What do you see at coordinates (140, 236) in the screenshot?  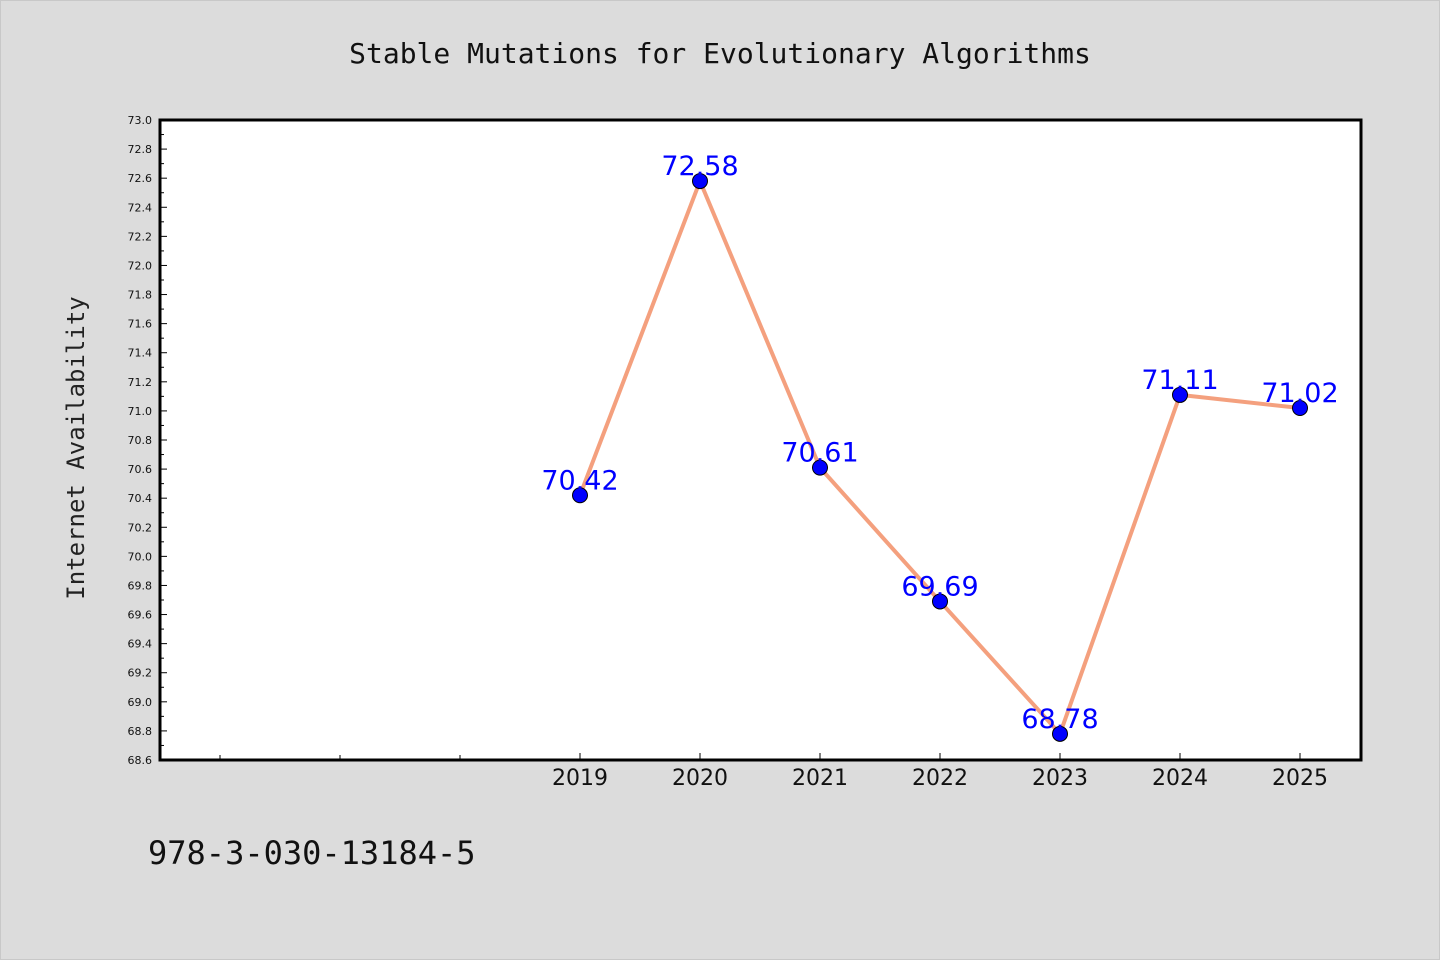 I see `y-tick-label: 72.2` at bounding box center [140, 236].